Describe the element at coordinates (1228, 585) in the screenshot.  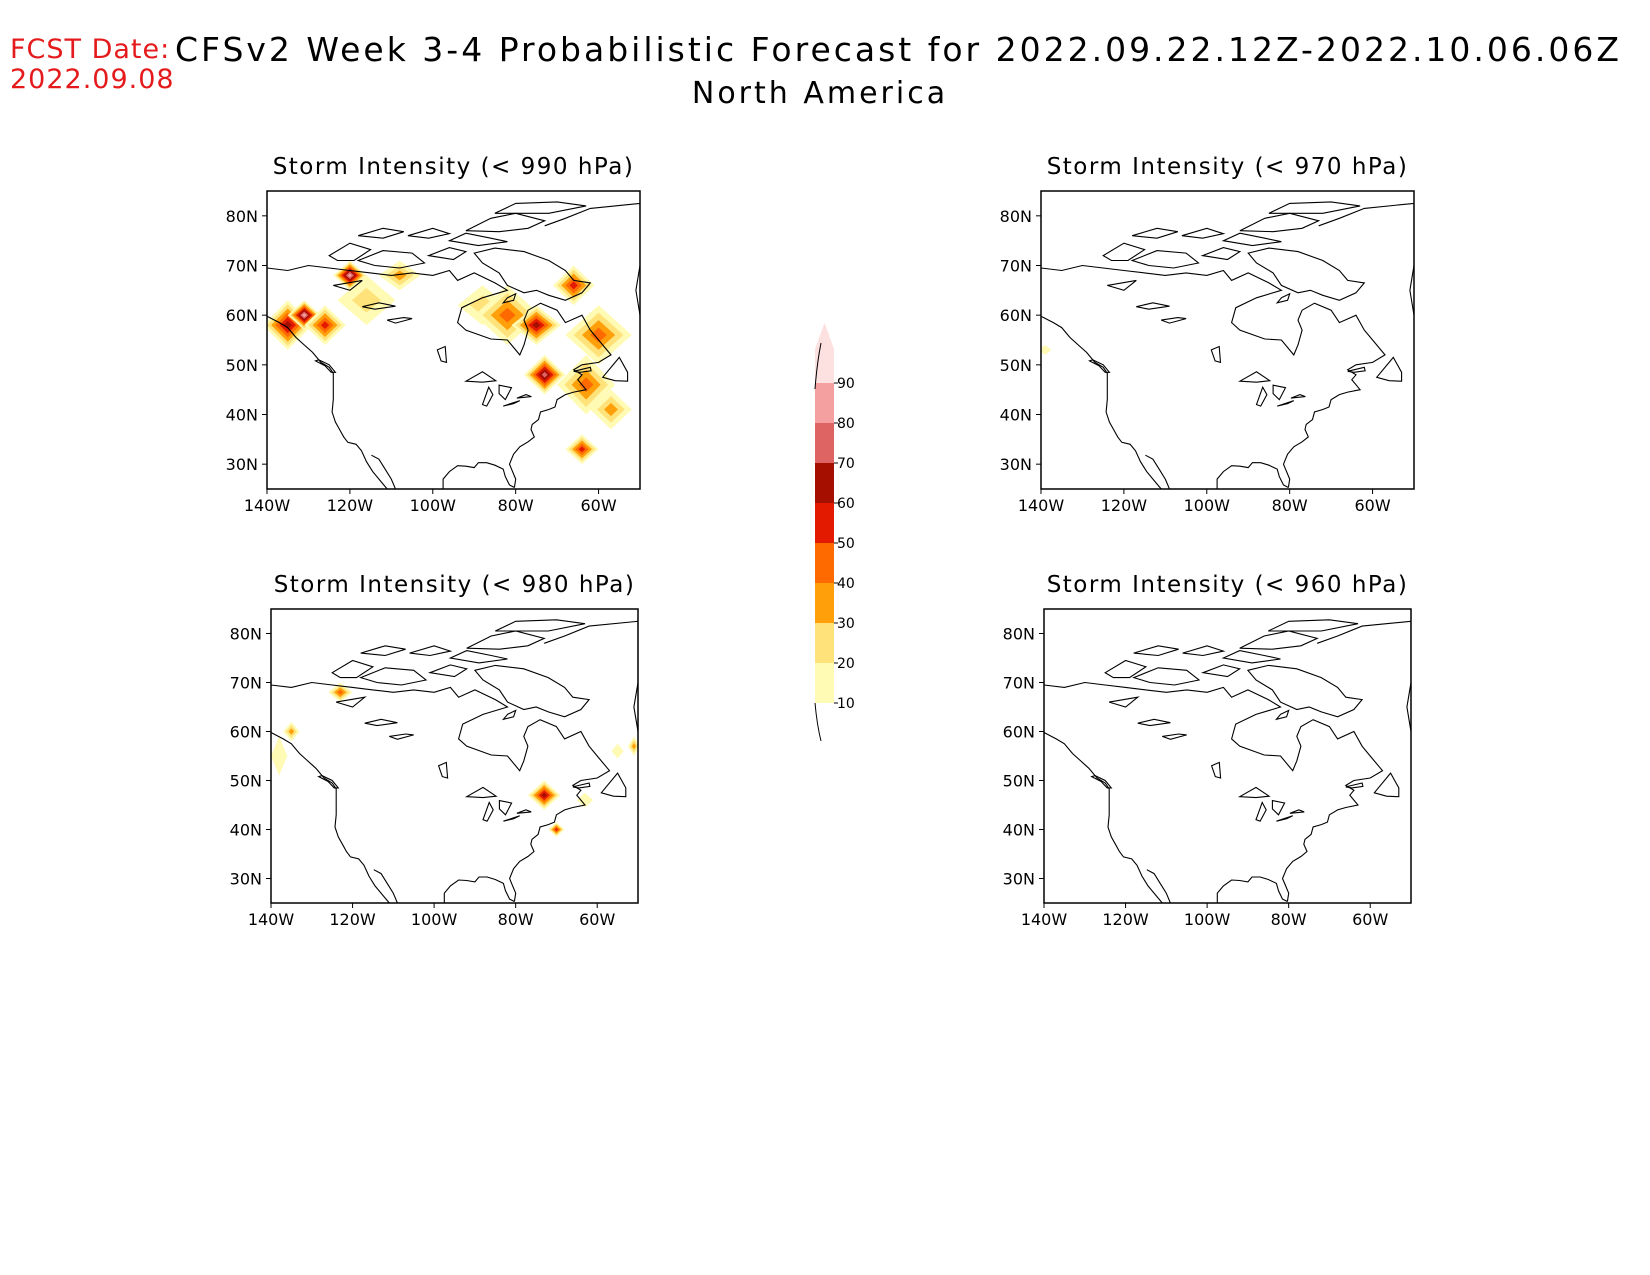
I see `panel-title: Storm Intensity (< 960 hPa)` at that location.